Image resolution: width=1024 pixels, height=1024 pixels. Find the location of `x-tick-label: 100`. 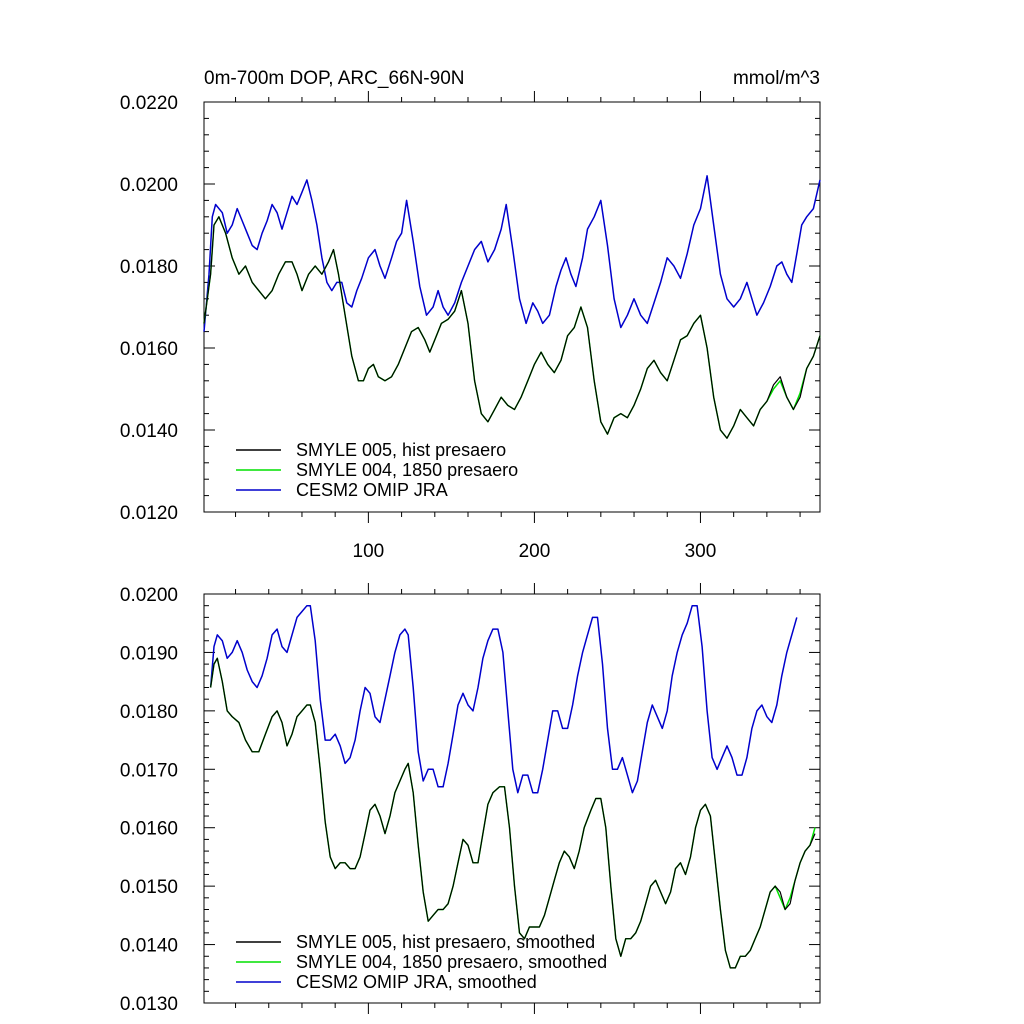

x-tick-label: 100 is located at coordinates (369, 551).